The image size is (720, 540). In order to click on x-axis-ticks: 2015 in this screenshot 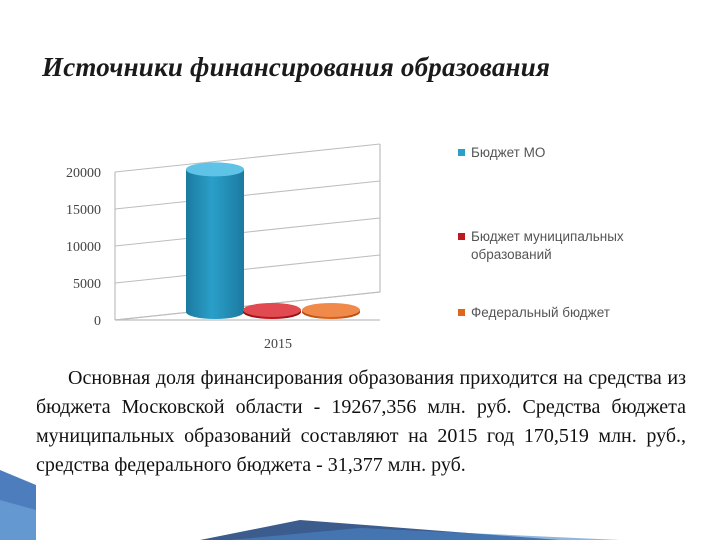, I will do `click(278, 344)`.